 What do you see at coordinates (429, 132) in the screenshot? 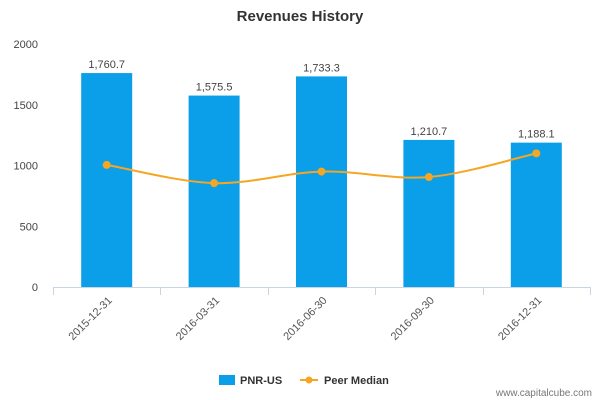
I see `bar-value-label: 1,210.7` at bounding box center [429, 132].